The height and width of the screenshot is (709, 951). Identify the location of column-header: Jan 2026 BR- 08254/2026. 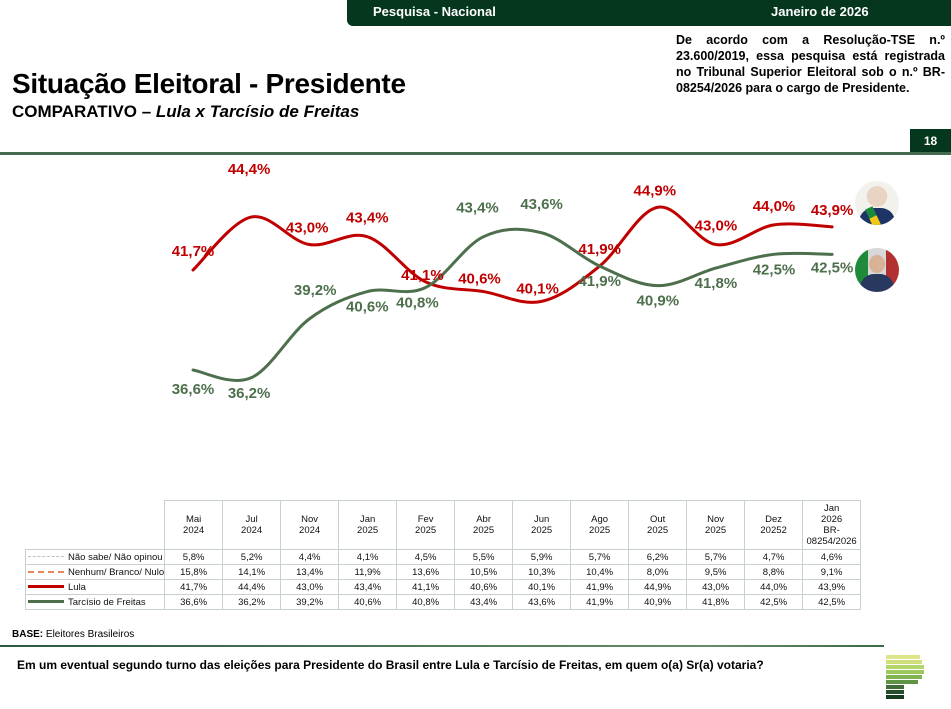
(832, 525).